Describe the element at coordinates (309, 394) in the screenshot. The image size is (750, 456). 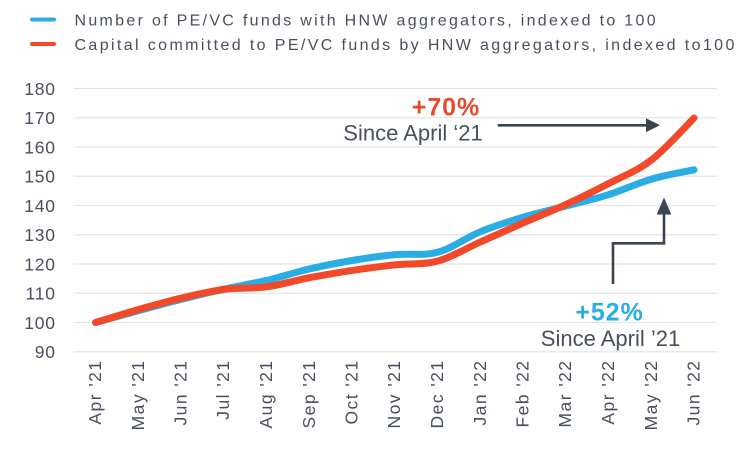
I see `svg-text: Sep '21` at that location.